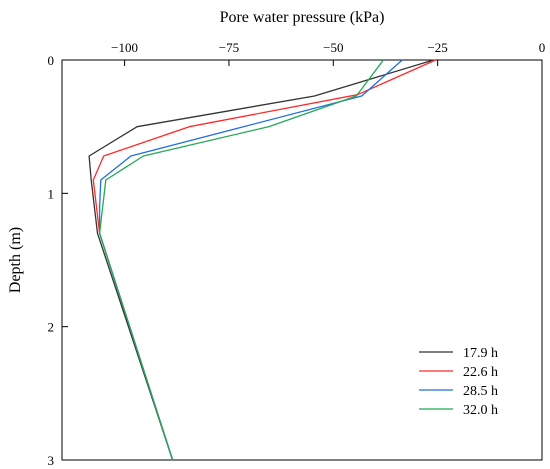  Describe the element at coordinates (51, 60) in the screenshot. I see `y-tick-label: 0` at that location.